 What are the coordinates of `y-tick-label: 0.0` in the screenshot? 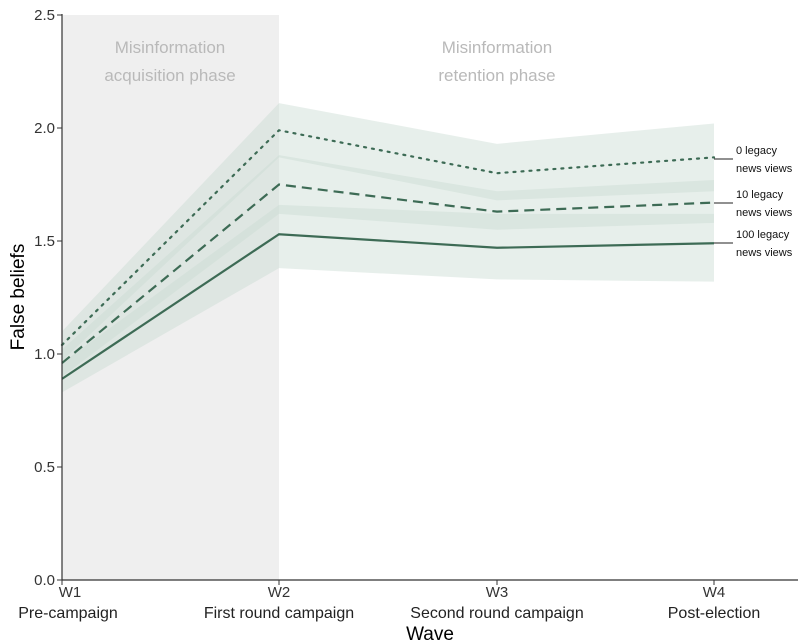 It's located at (44, 580).